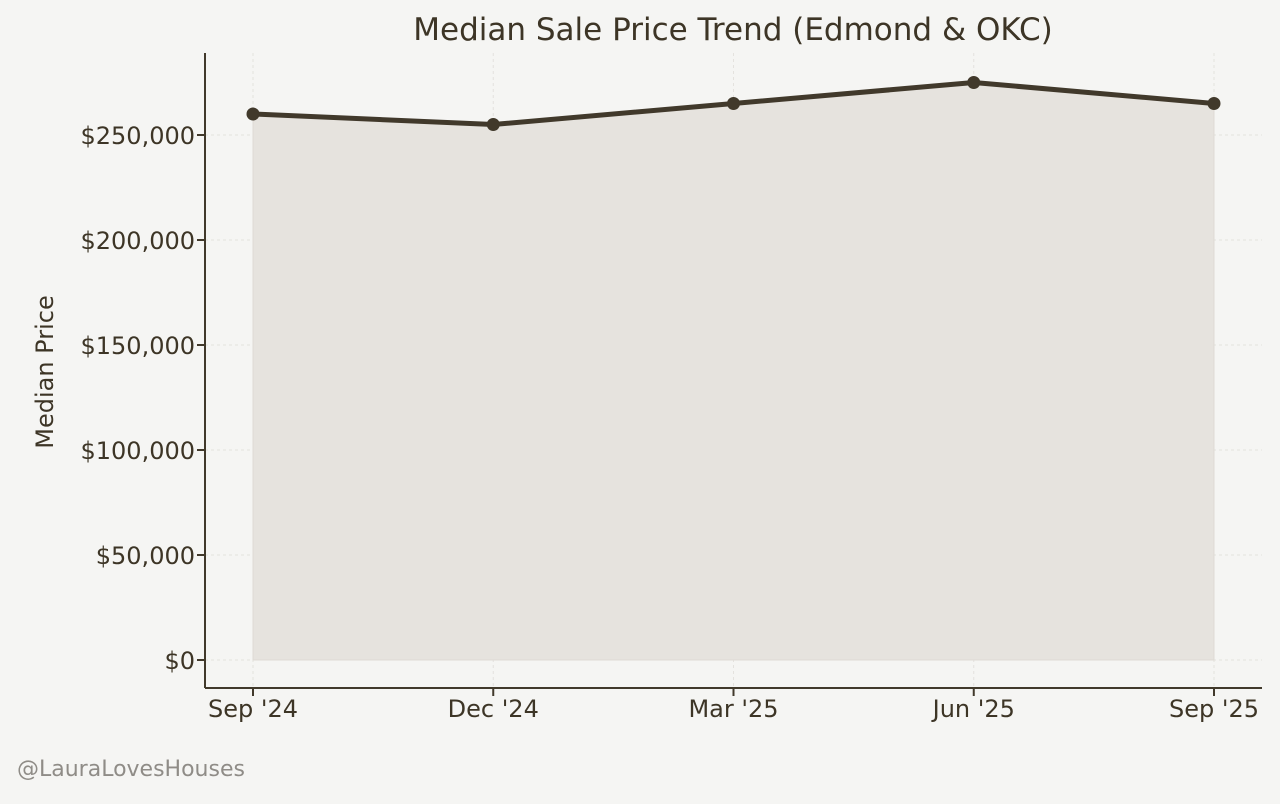  What do you see at coordinates (145, 556) in the screenshot?
I see `y-tick-label: $50,000` at bounding box center [145, 556].